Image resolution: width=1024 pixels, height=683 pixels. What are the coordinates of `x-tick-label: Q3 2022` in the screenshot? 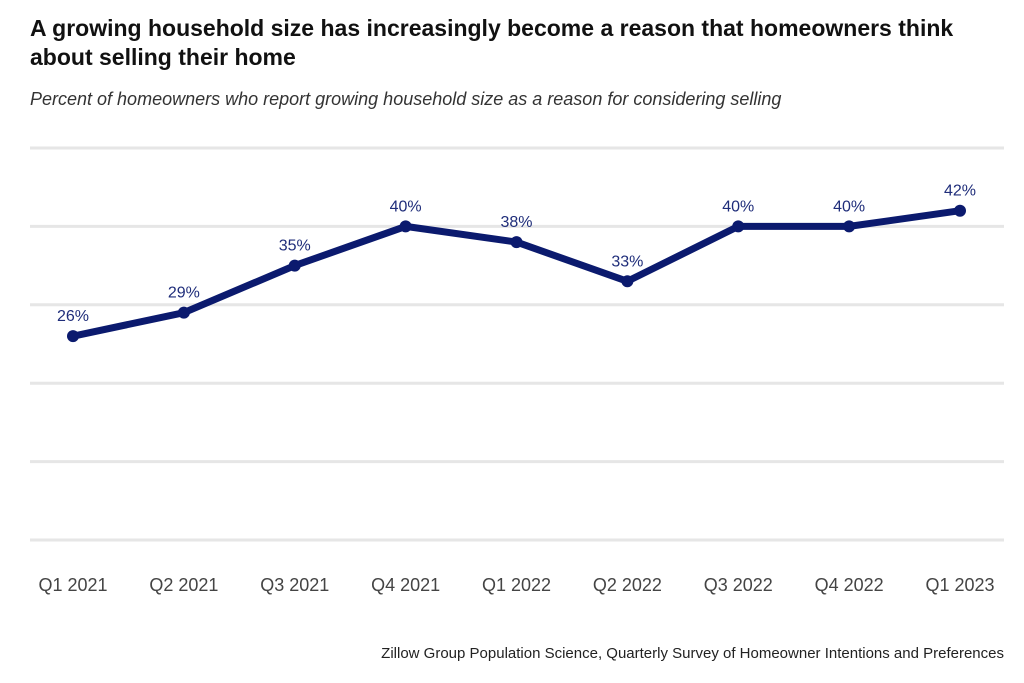 It's located at (738, 585).